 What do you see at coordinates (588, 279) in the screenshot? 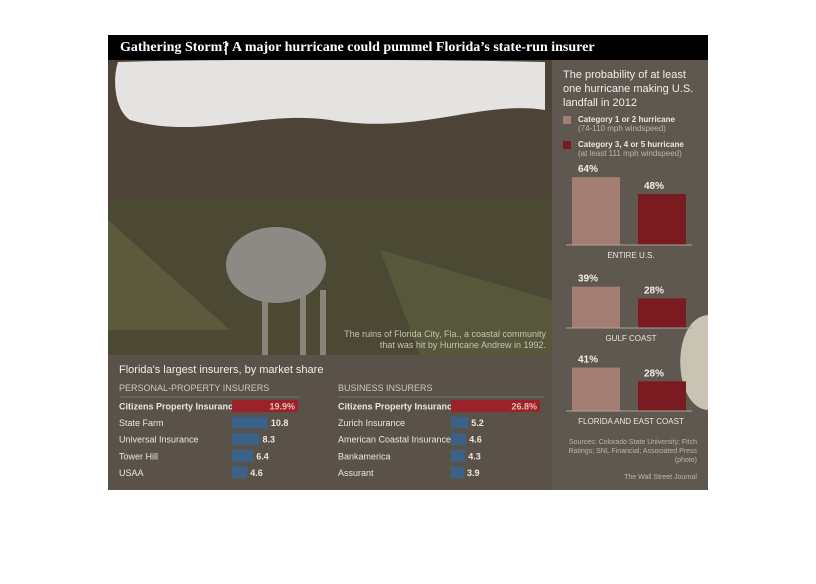
I see `value-label: 39%` at bounding box center [588, 279].